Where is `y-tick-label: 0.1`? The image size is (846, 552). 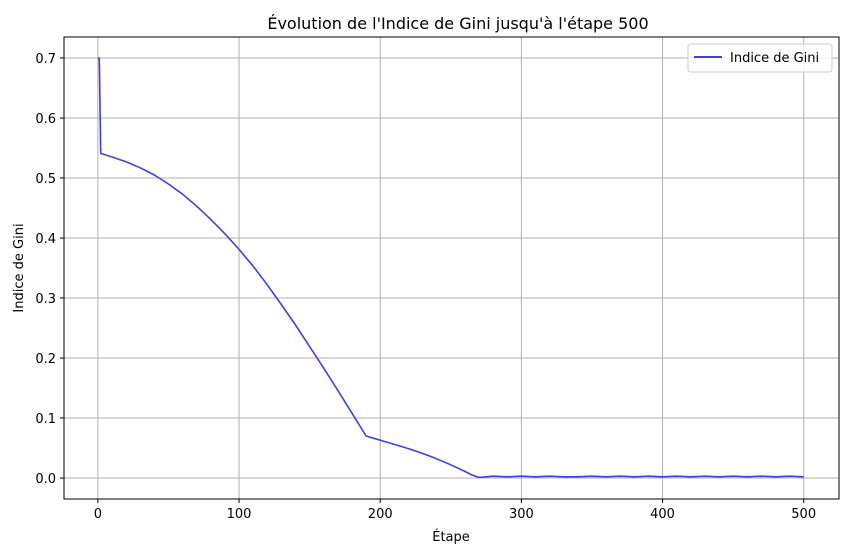 y-tick-label: 0.1 is located at coordinates (45, 419).